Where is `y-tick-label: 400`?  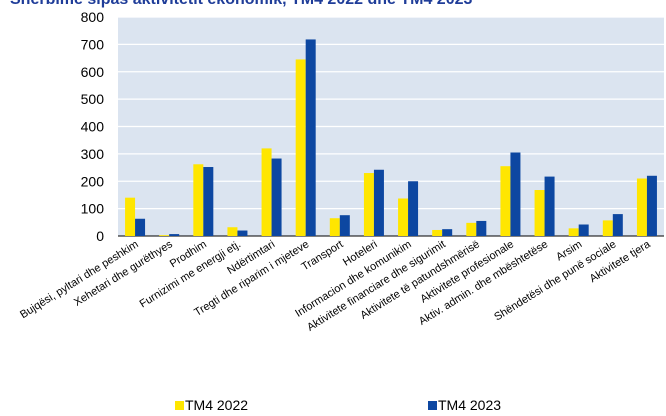
y-tick-label: 400 is located at coordinates (93, 127).